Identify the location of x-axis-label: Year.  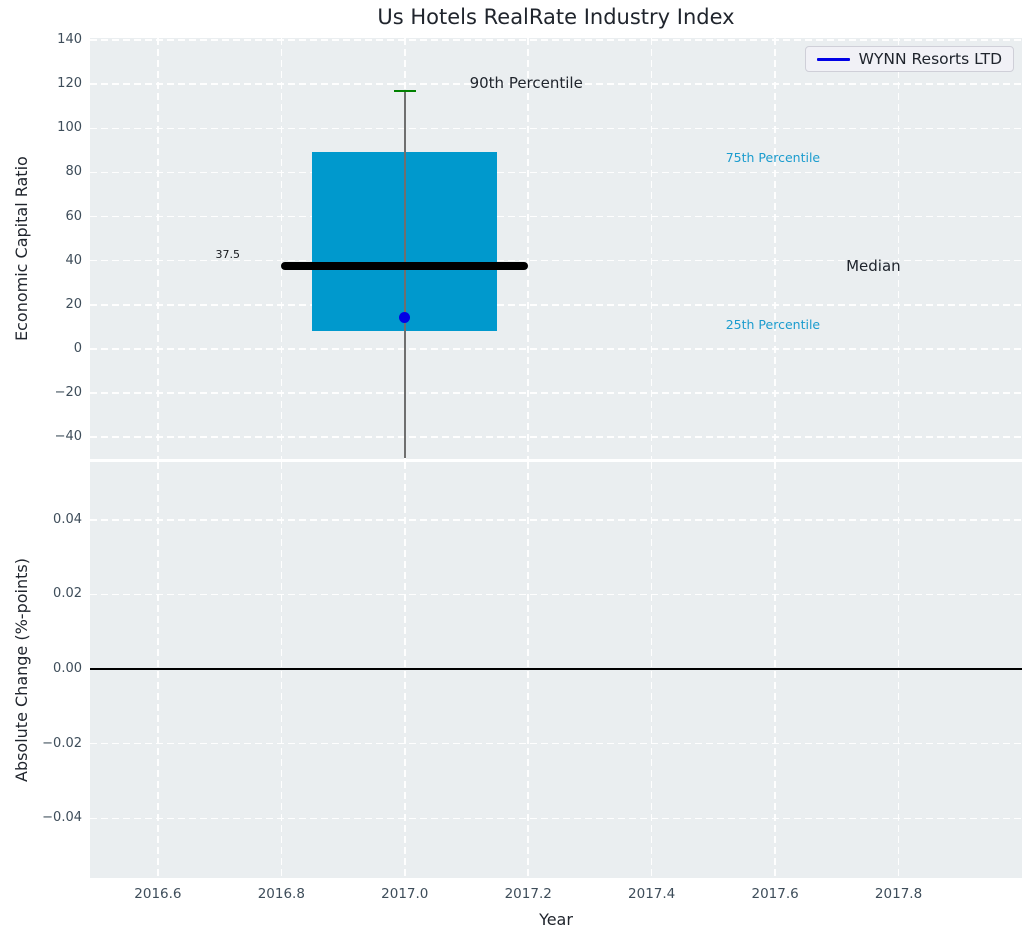
(556, 919).